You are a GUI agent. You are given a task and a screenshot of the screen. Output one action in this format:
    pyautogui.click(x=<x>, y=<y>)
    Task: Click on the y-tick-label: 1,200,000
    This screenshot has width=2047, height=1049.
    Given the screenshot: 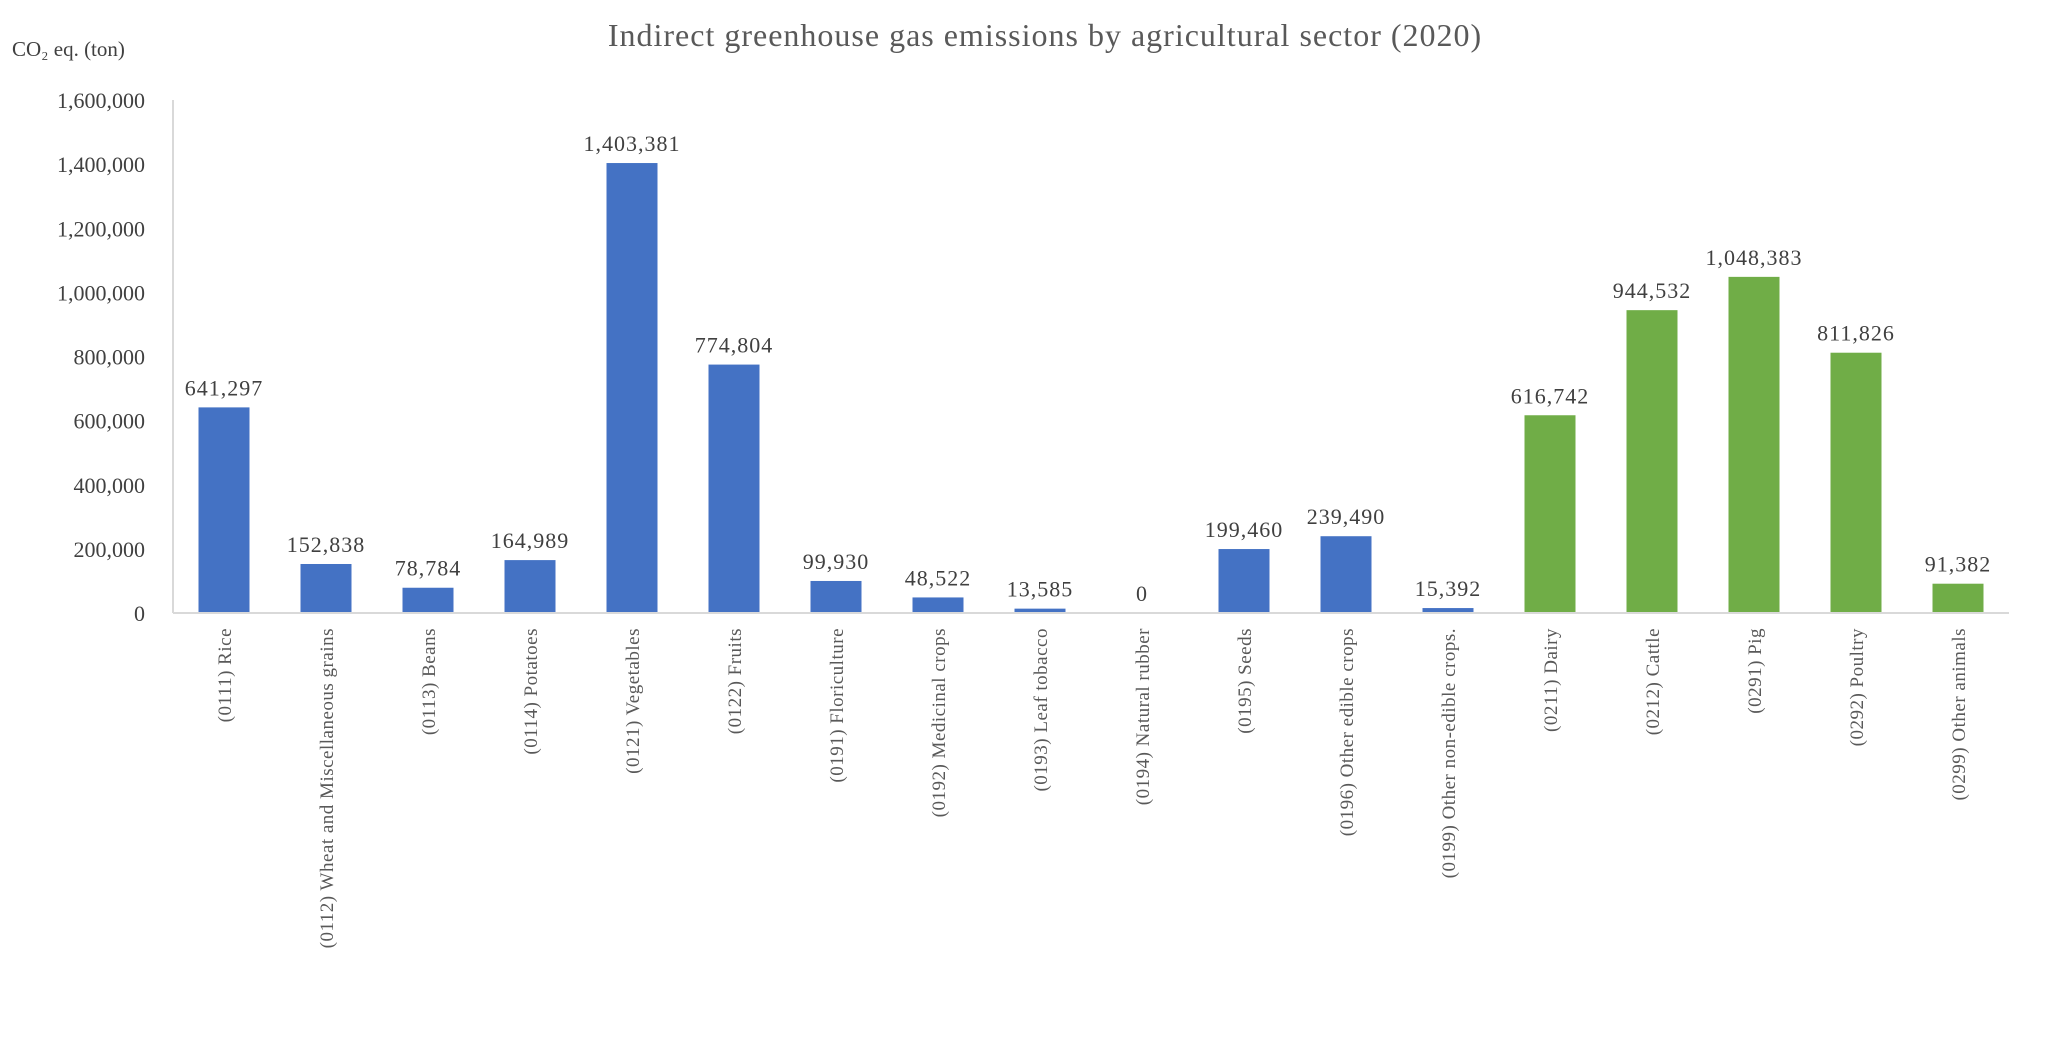 What is the action you would take?
    pyautogui.click(x=101, y=228)
    